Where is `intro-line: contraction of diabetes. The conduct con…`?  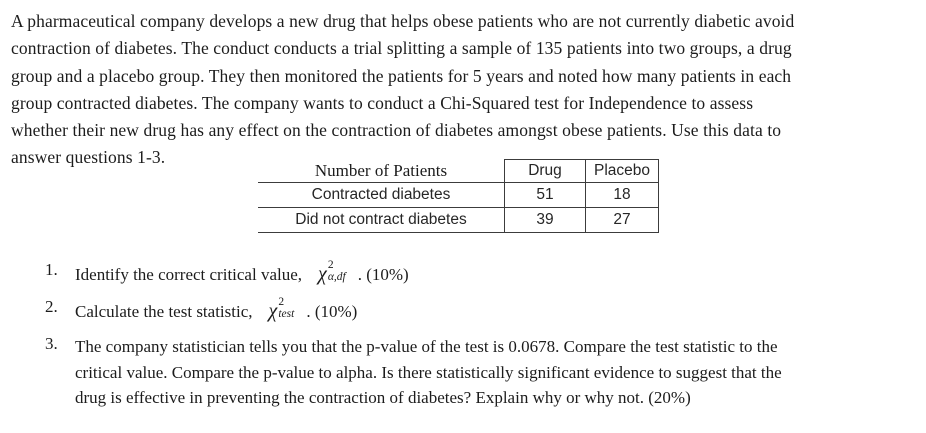 intro-line: contraction of diabetes. The conduct con… is located at coordinates (401, 48).